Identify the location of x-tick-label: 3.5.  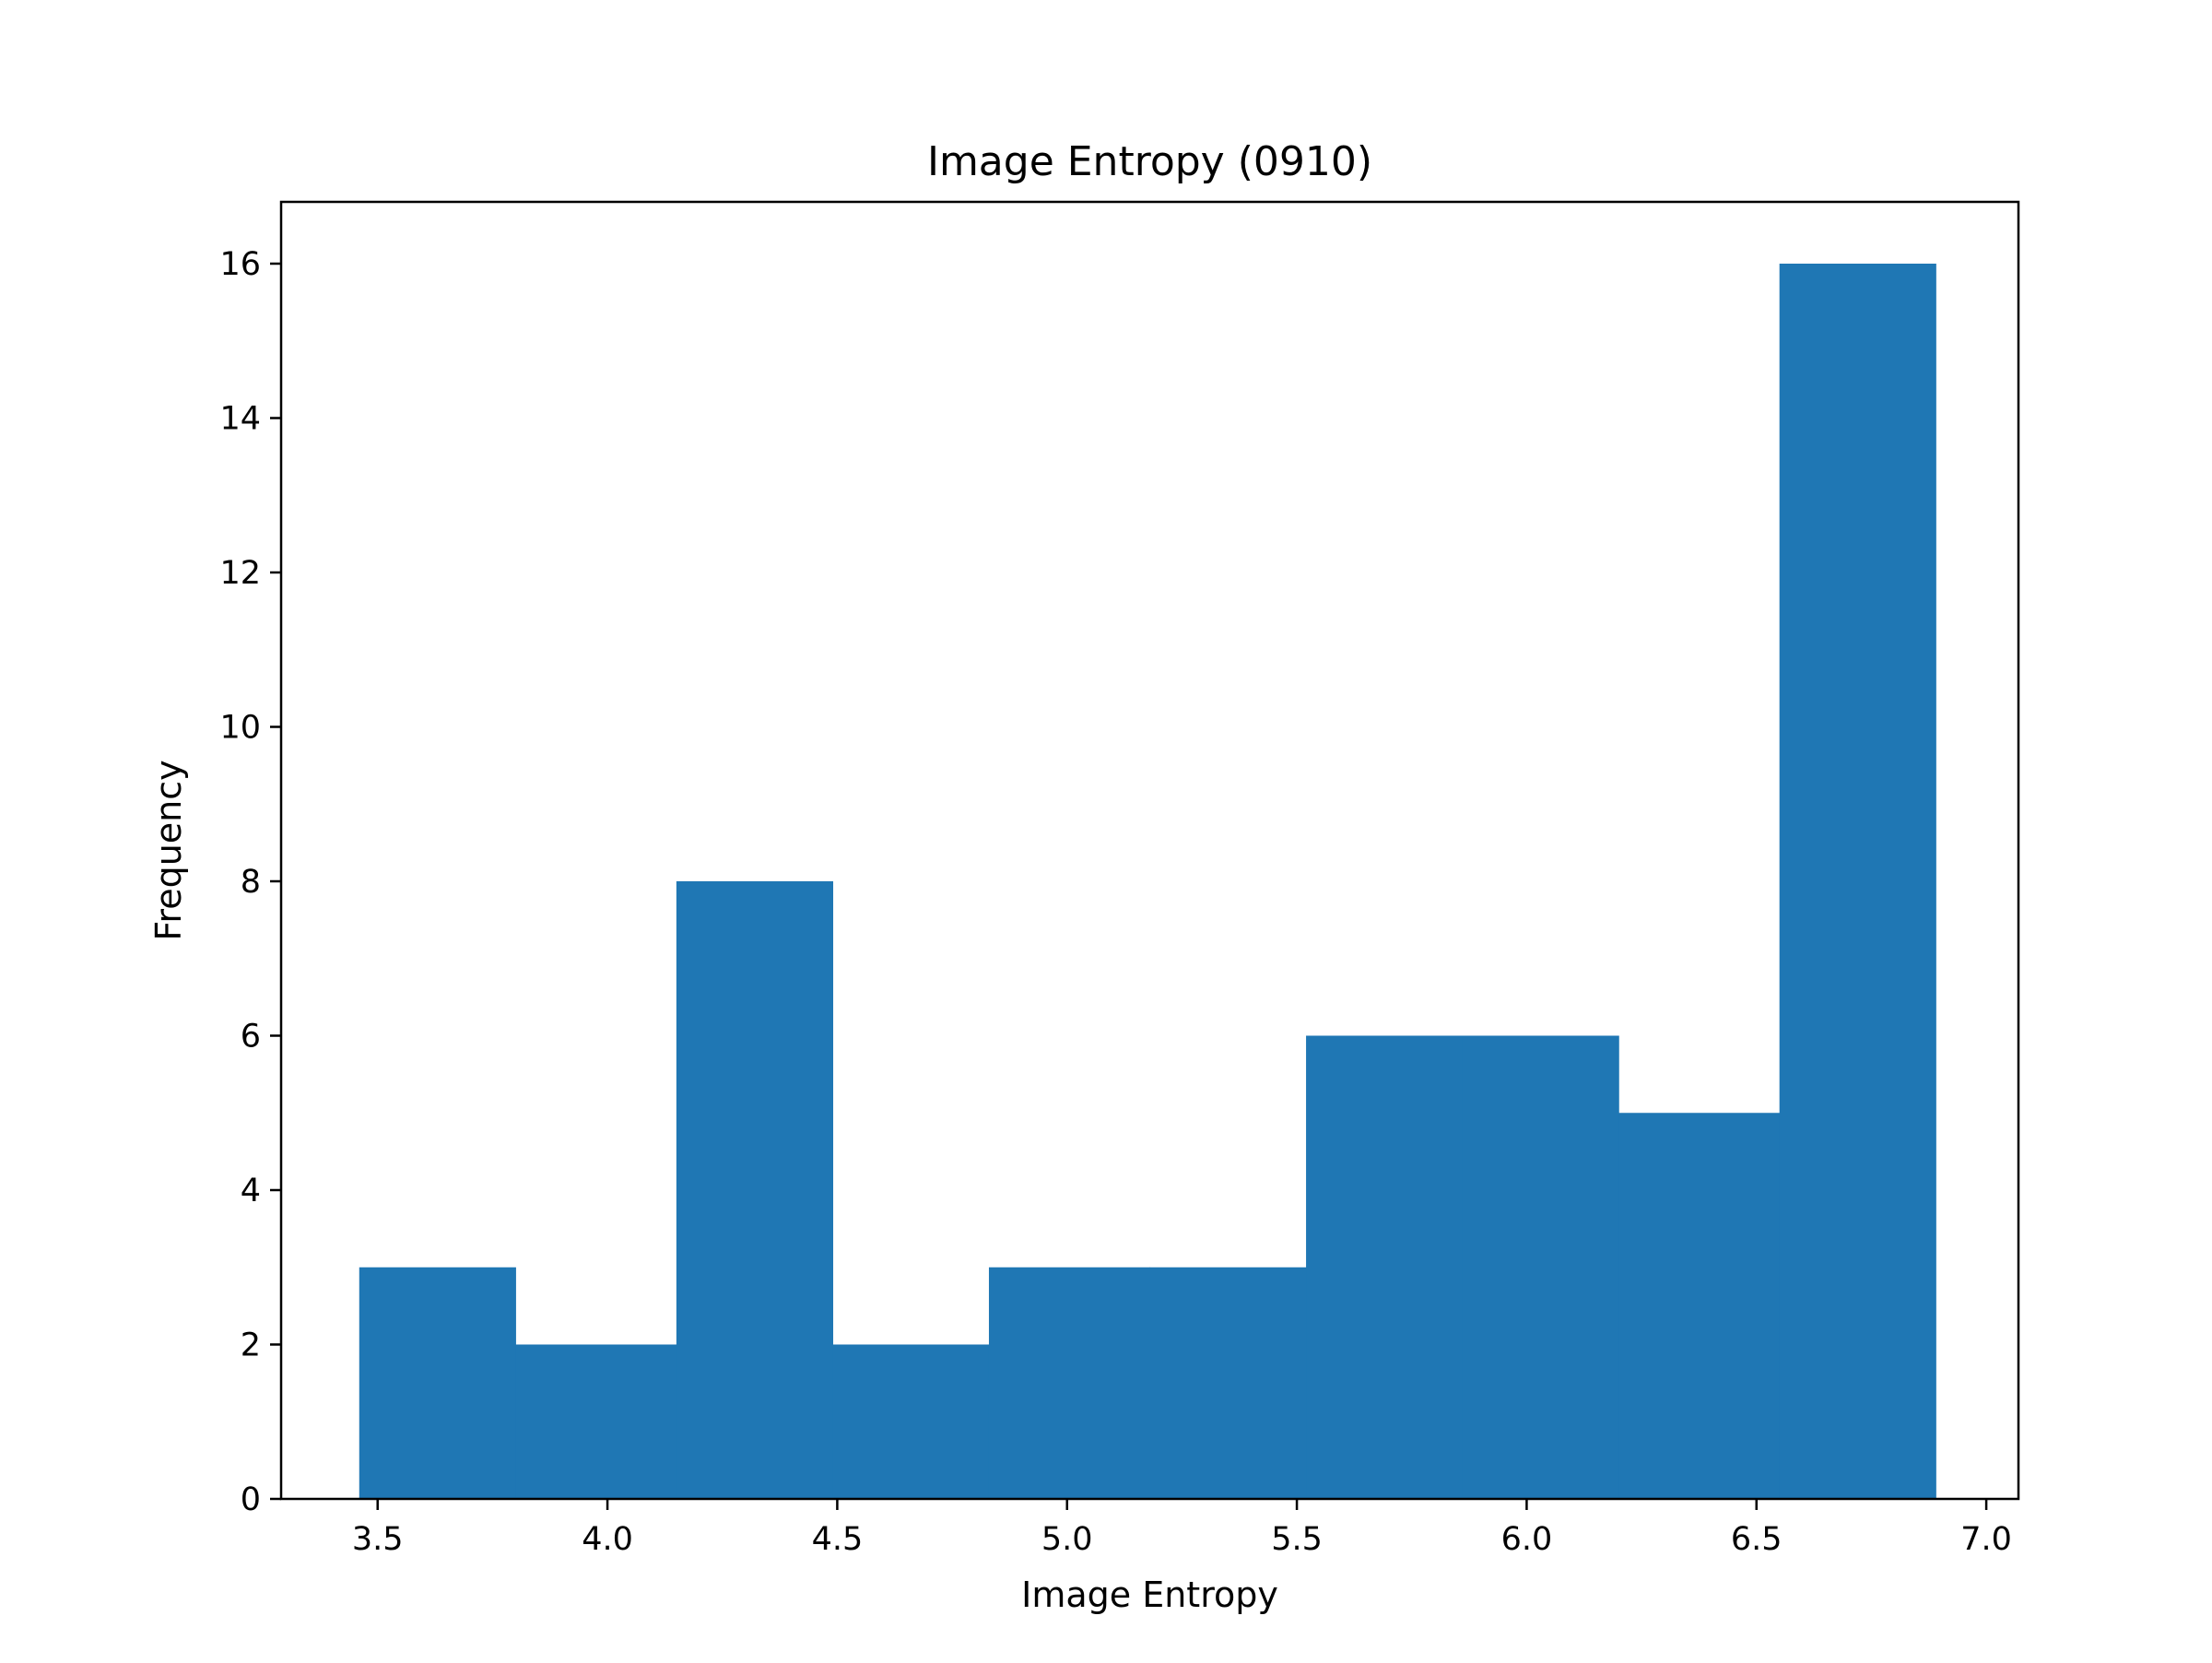
(378, 1539).